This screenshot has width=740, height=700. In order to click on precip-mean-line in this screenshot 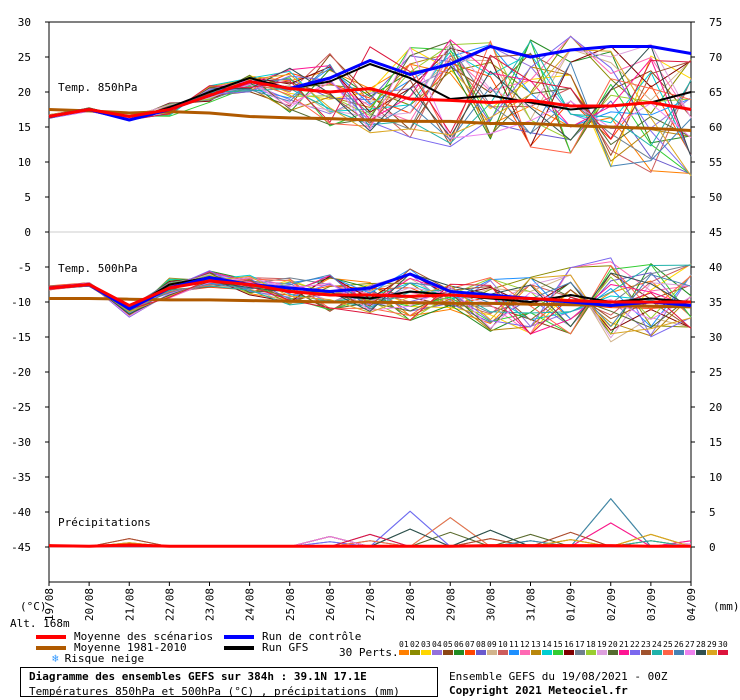, I will do `click(369, 545)`.